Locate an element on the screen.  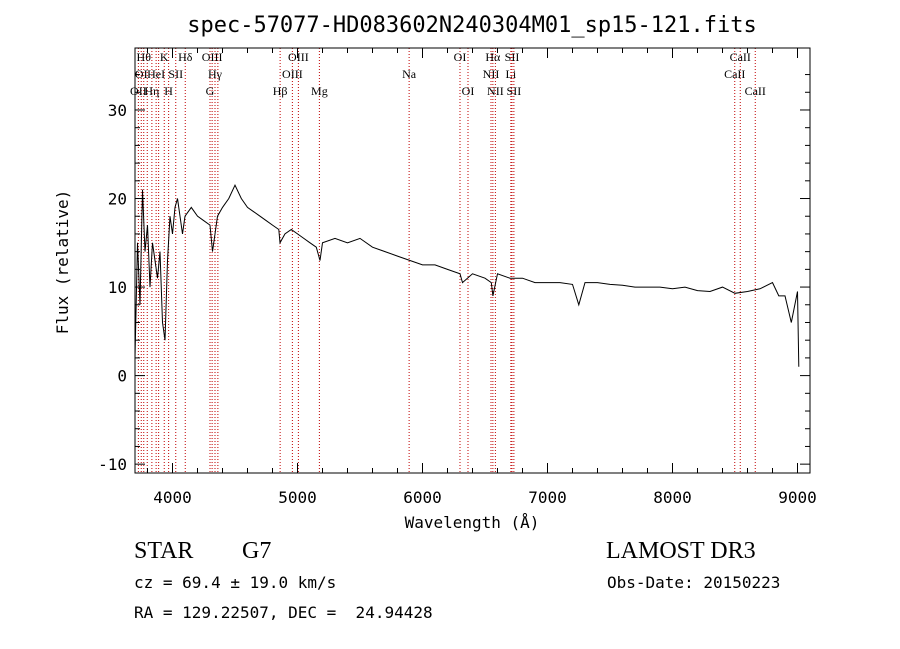
marker-label-8: H is located at coordinates (168, 91).